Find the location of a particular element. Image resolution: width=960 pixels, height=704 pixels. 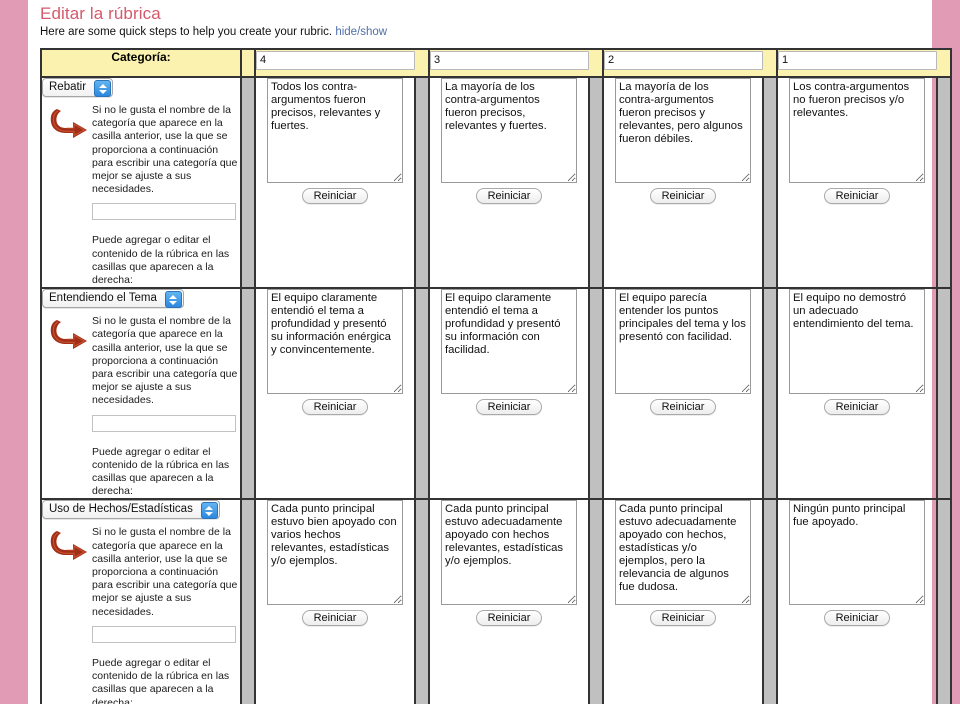

score-cell-1-2: Reiniciar is located at coordinates (683, 394).